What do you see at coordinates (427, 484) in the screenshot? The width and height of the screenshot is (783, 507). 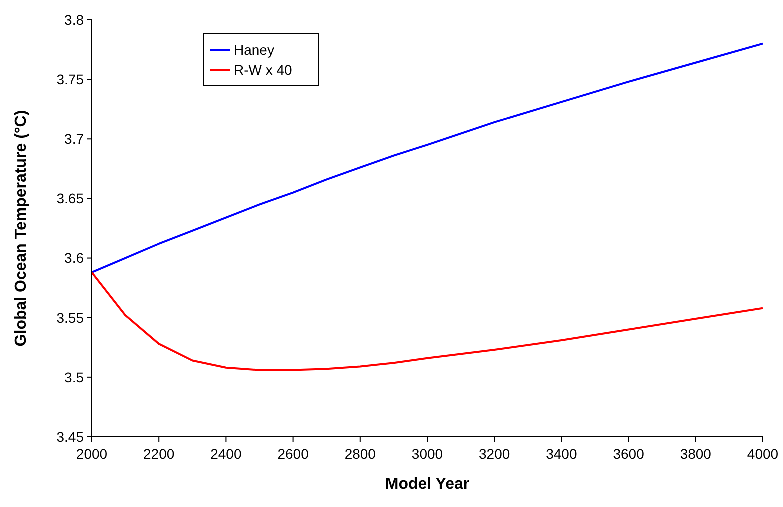 I see `x-axis-title: Model Year` at bounding box center [427, 484].